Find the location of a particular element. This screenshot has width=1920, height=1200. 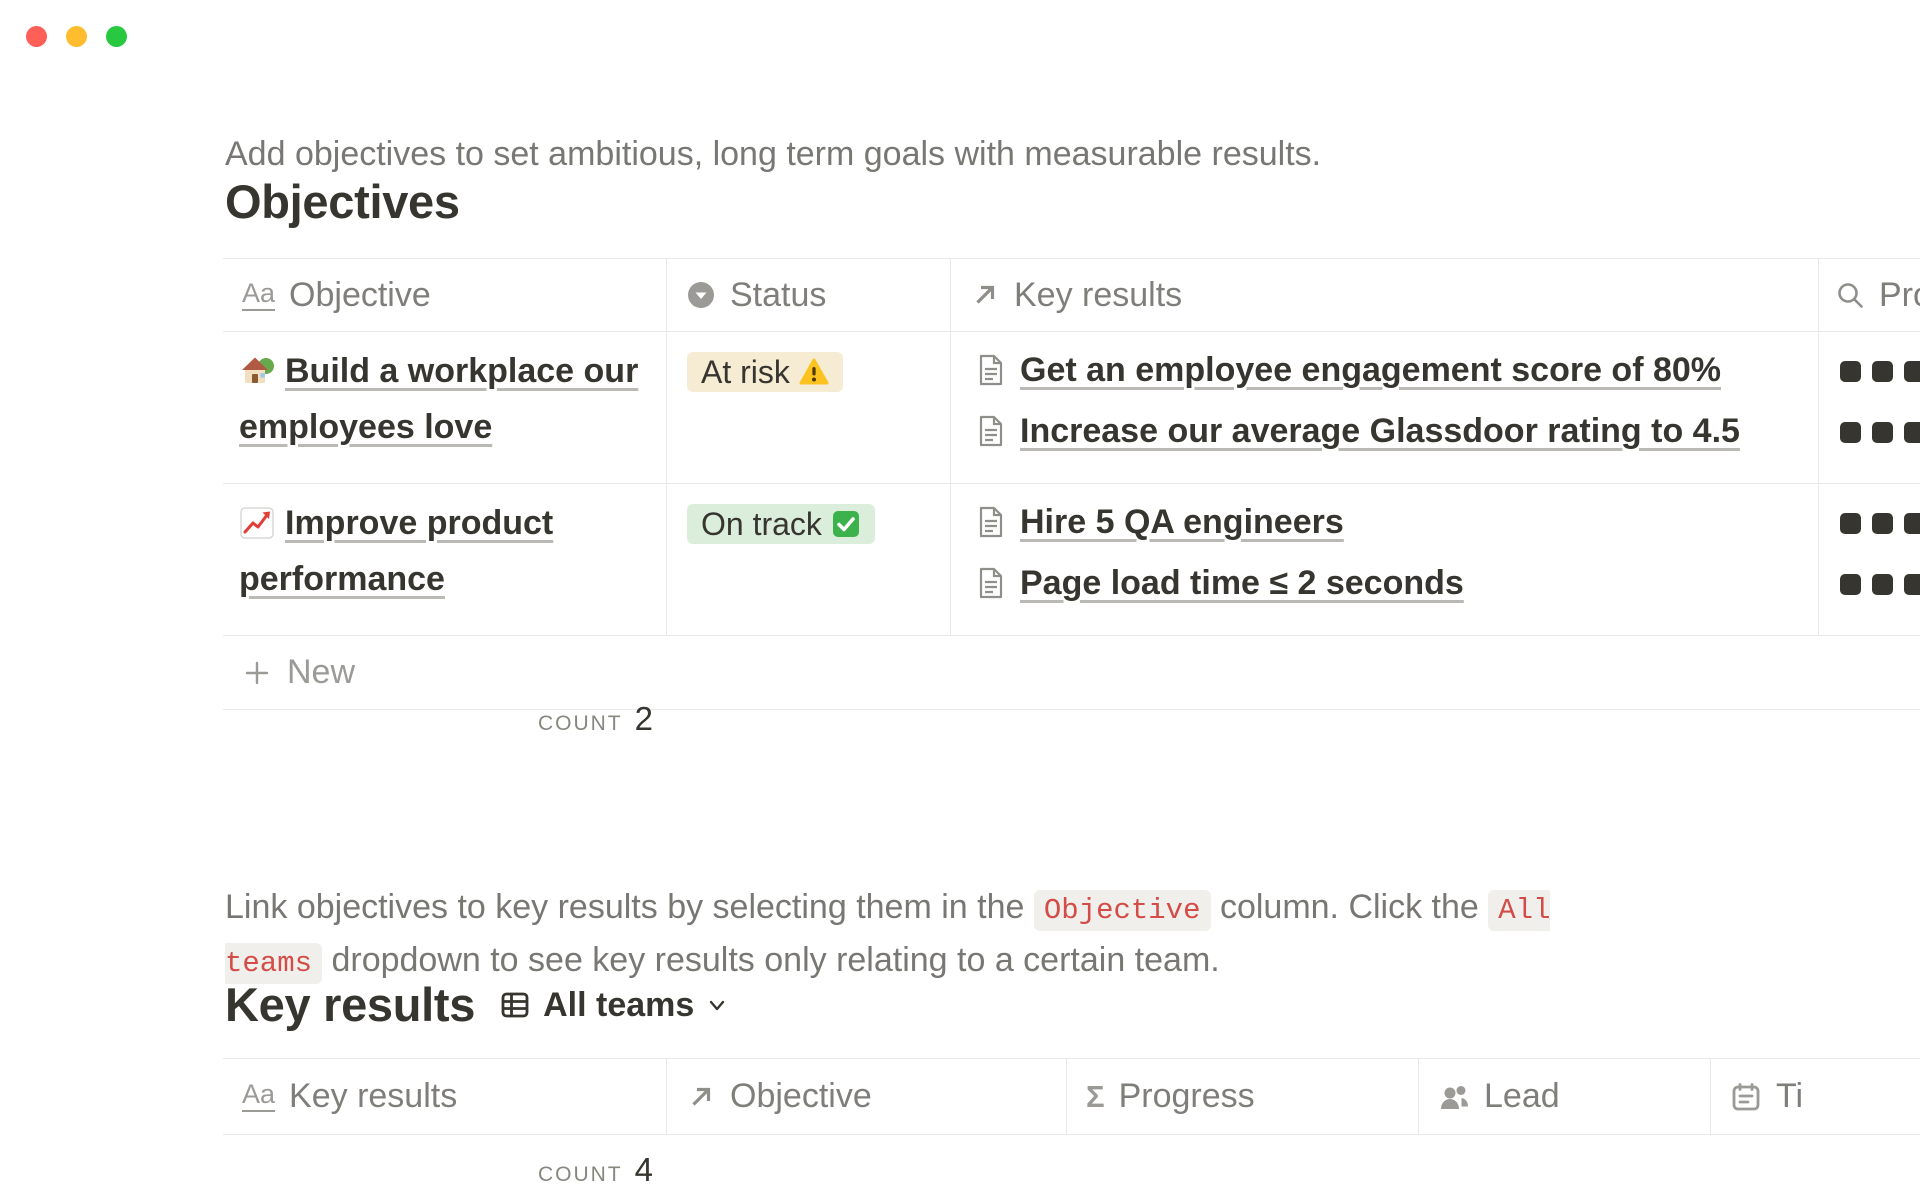

status-label: On track is located at coordinates (761, 523).